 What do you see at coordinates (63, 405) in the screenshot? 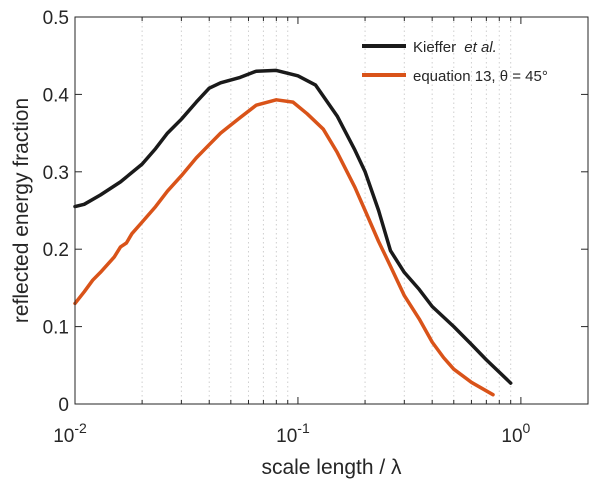
I see `y-tick-label: 0` at bounding box center [63, 405].